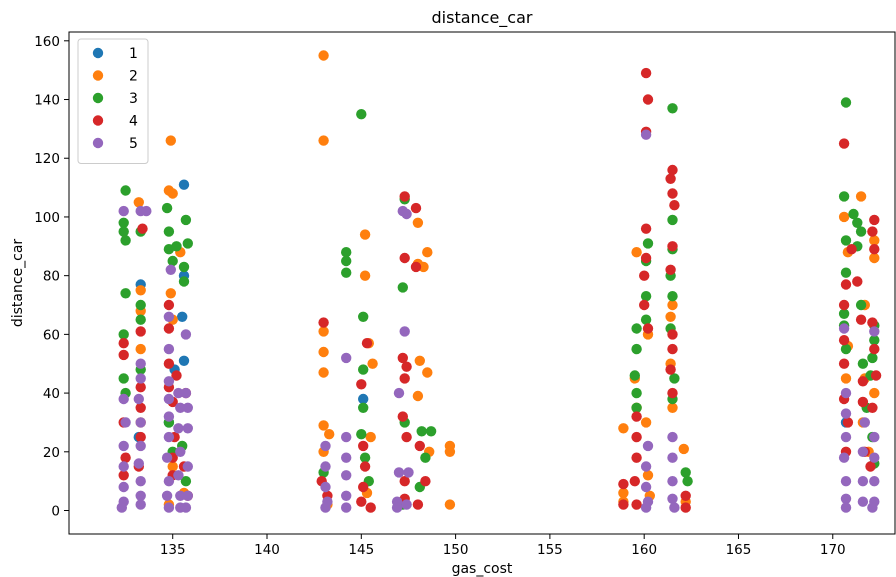 The height and width of the screenshot is (577, 896). What do you see at coordinates (51, 335) in the screenshot?
I see `y-tick-label: 60` at bounding box center [51, 335].